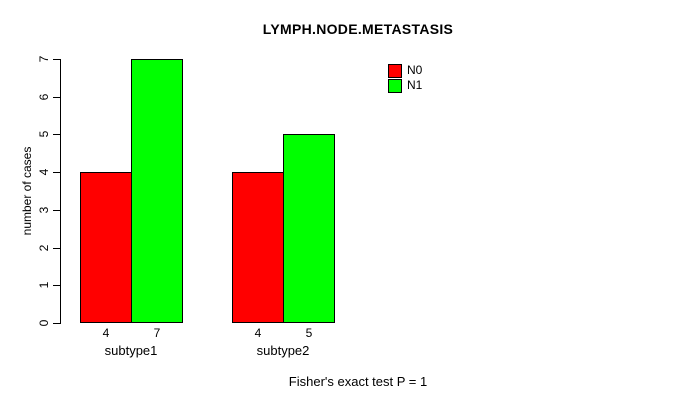 This screenshot has height=400, width=690. Describe the element at coordinates (44, 172) in the screenshot. I see `y-tick-label: 4` at that location.